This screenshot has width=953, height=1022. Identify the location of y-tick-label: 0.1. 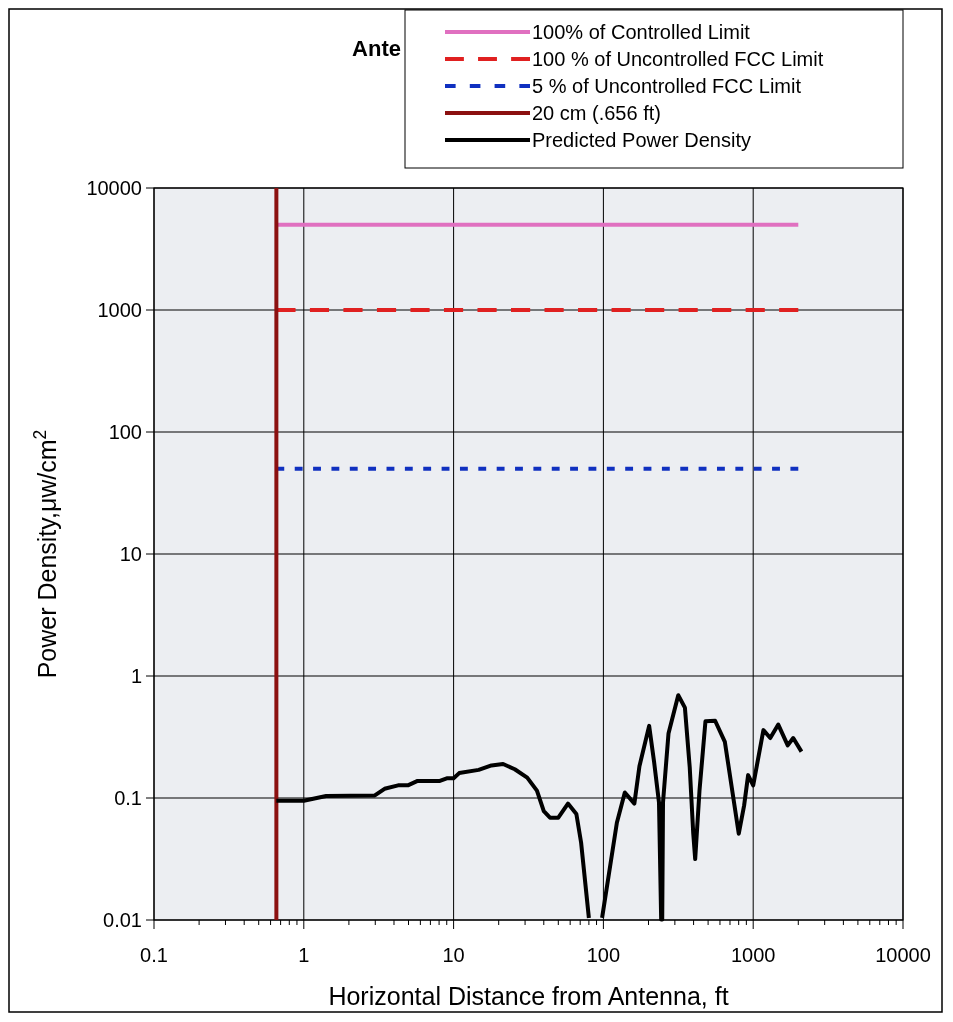
(128, 798).